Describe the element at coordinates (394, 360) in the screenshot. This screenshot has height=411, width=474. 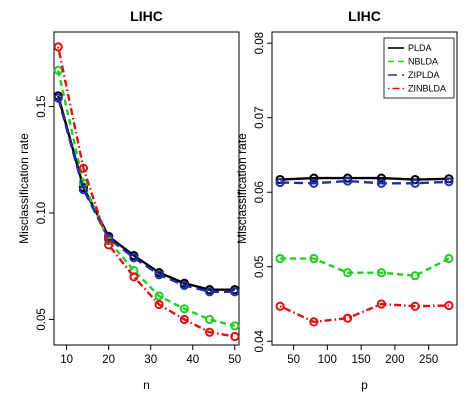
I see `x-tick-label: 200` at that location.